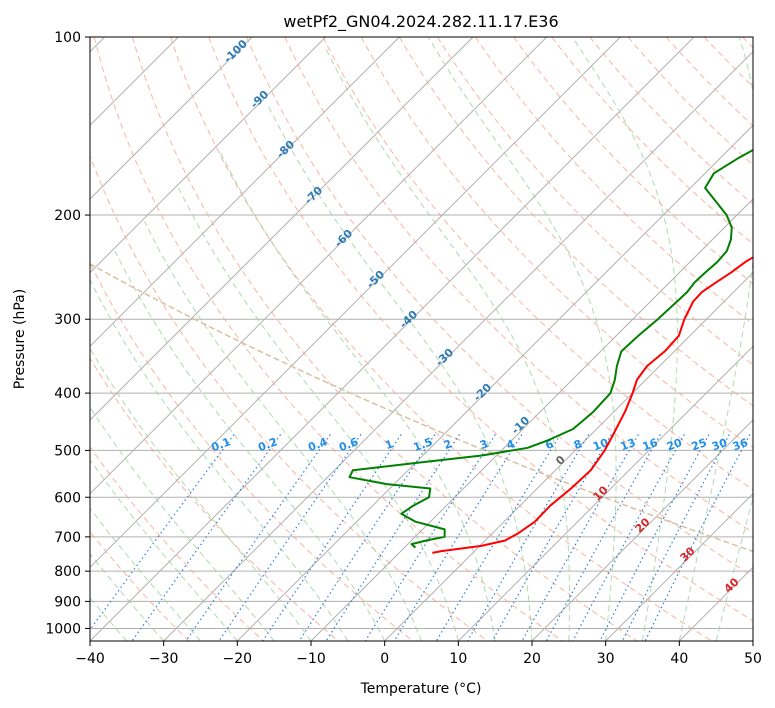 Image resolution: width=775 pixels, height=708 pixels. I want to click on y-tick-label: 1000, so click(63, 629).